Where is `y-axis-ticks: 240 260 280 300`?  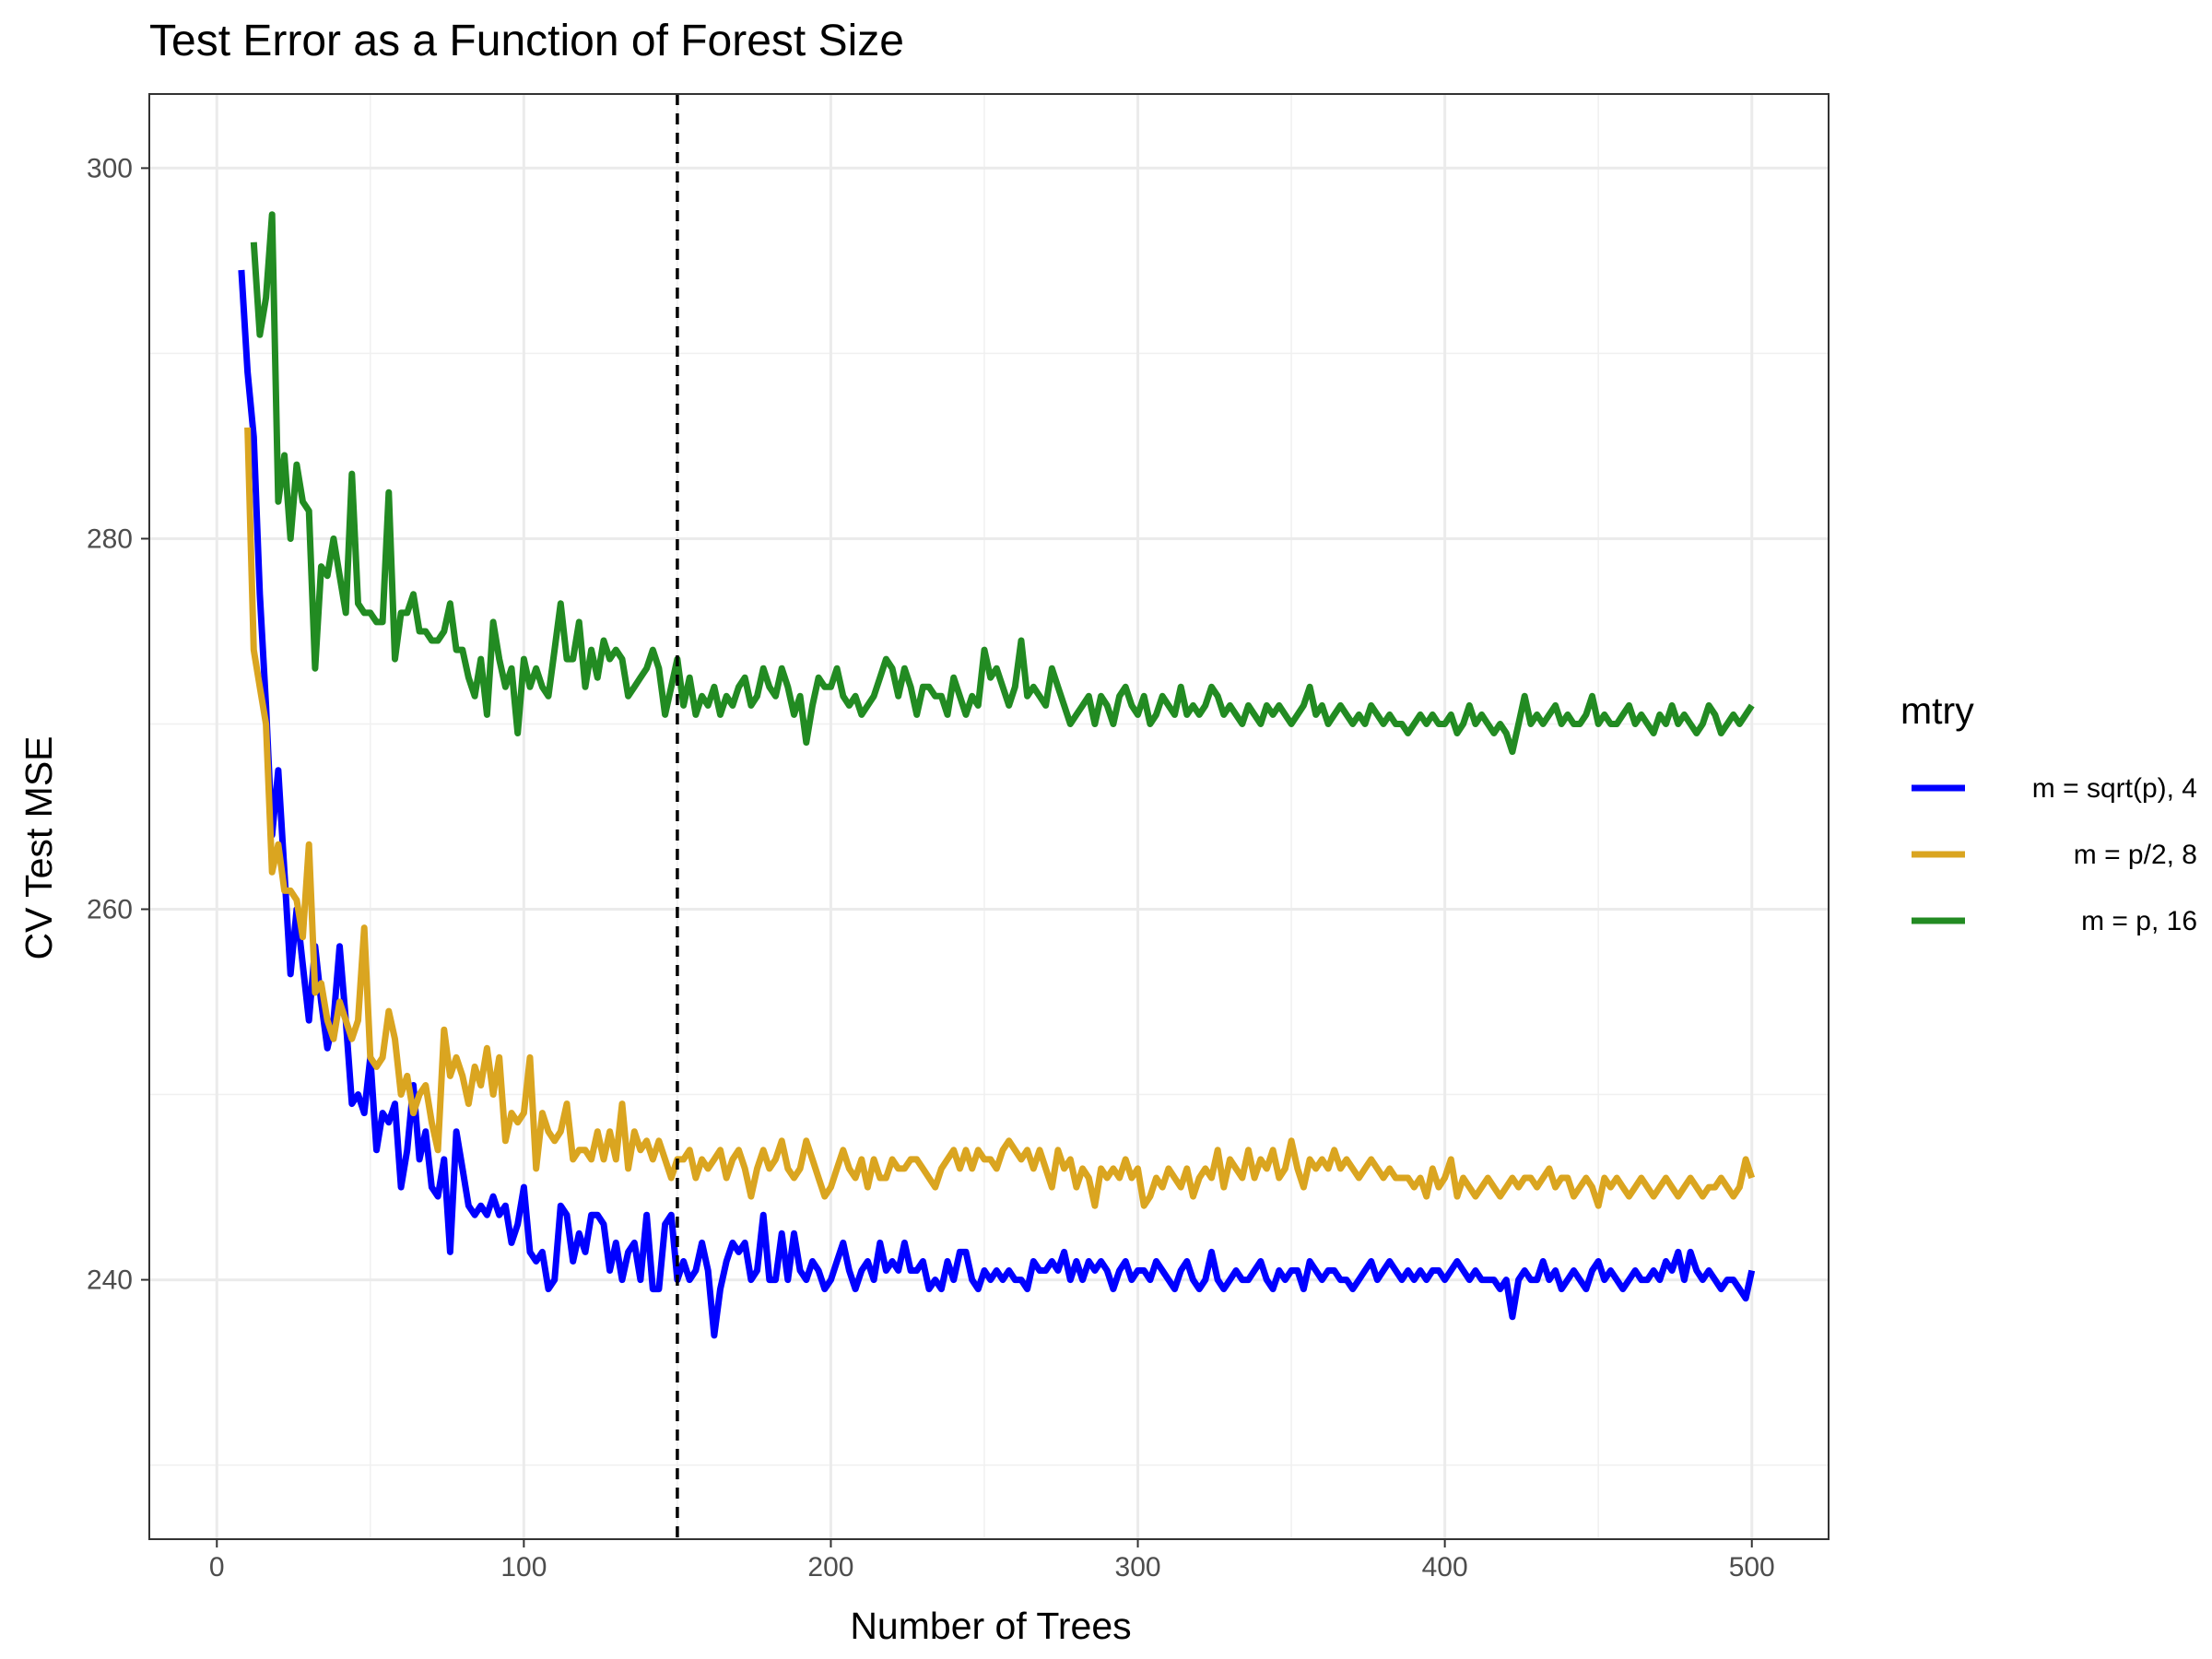 y-axis-ticks: 240 260 280 300 is located at coordinates (118, 724).